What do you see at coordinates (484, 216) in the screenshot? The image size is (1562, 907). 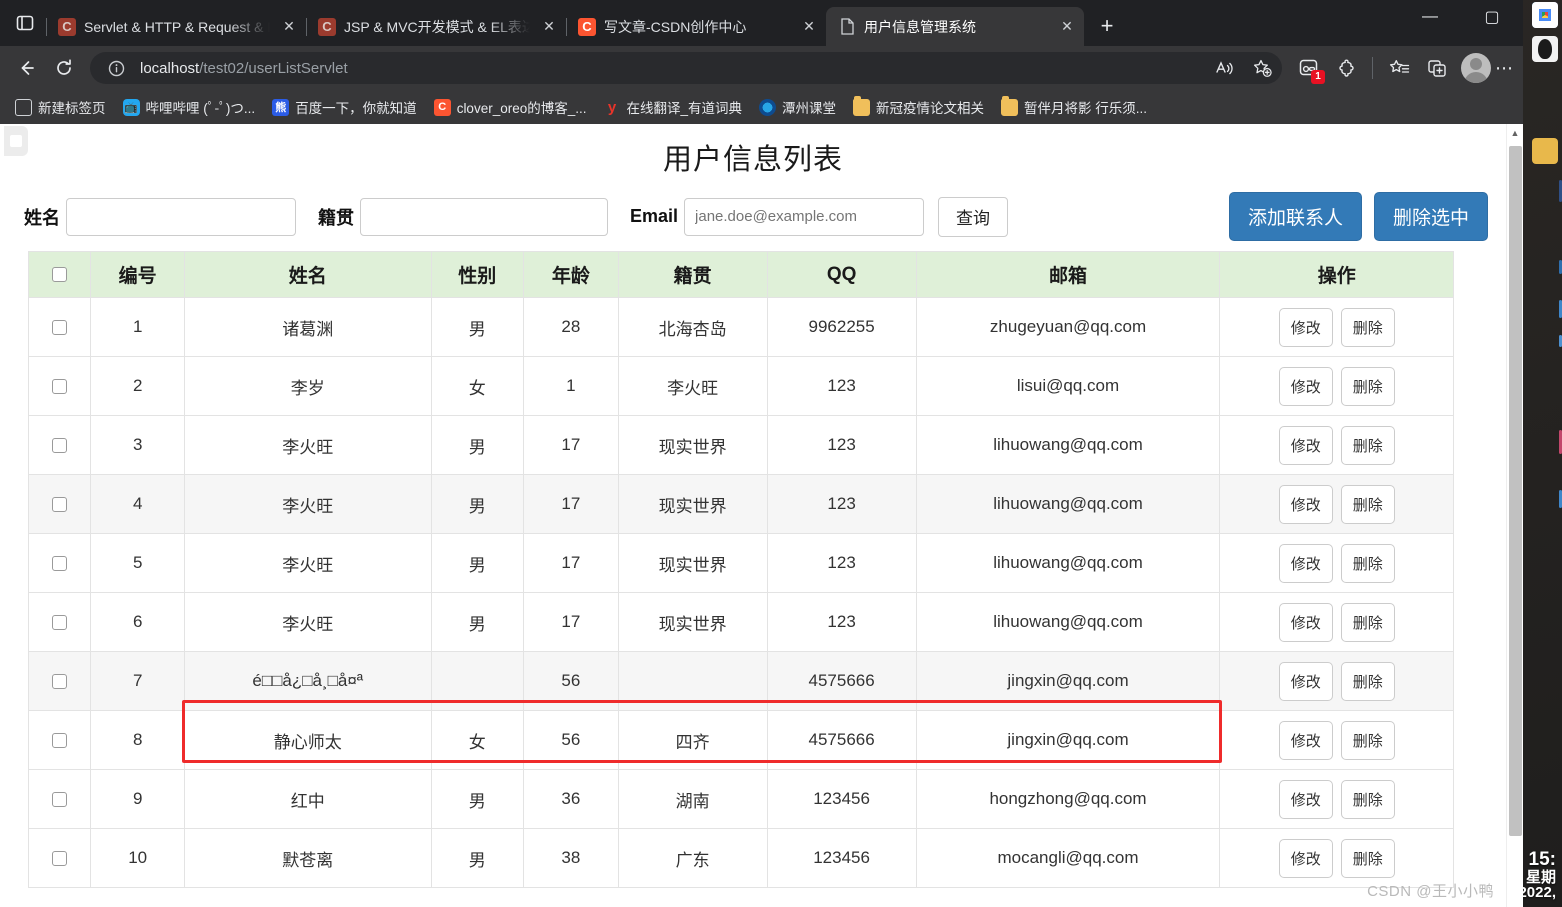 I see `search-origin-input` at bounding box center [484, 216].